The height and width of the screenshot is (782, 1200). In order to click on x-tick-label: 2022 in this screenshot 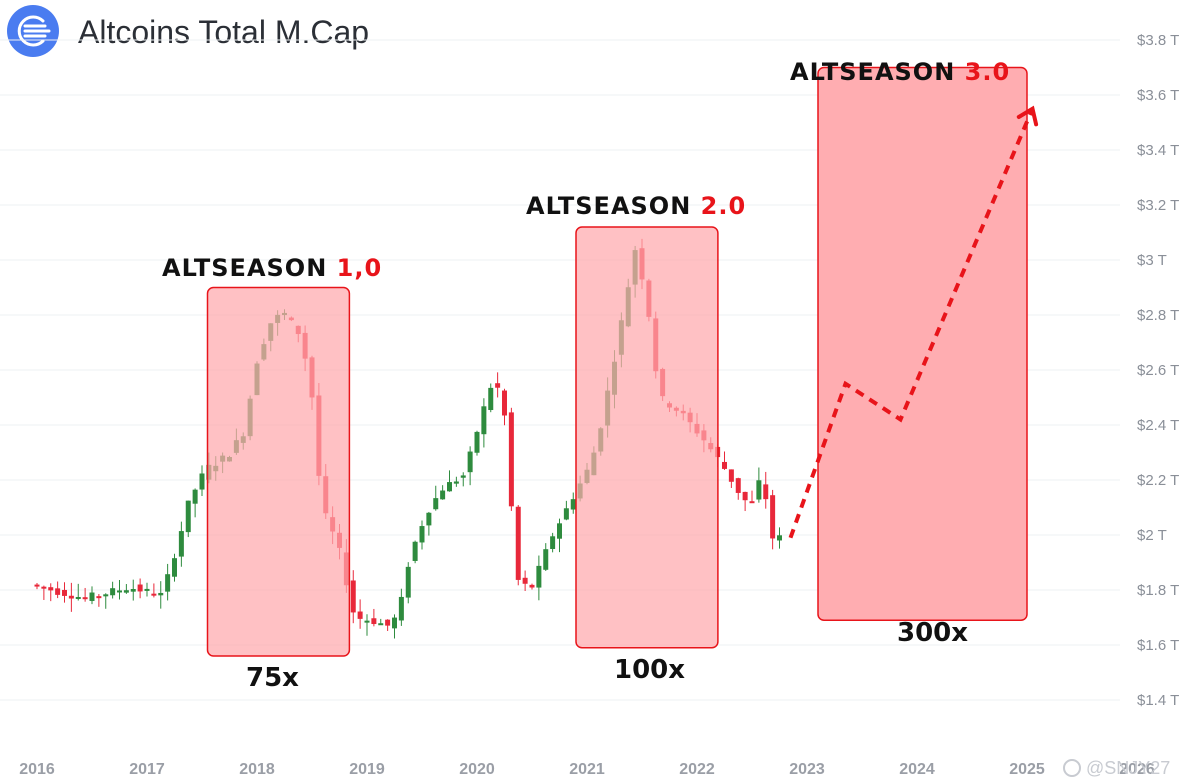, I will do `click(697, 769)`.